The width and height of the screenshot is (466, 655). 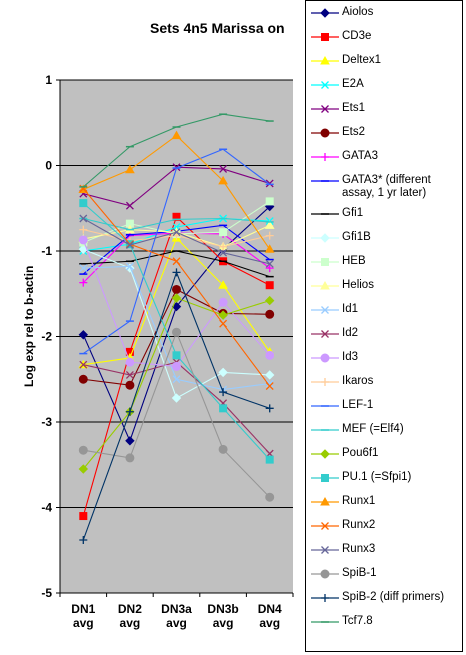 What do you see at coordinates (359, 549) in the screenshot?
I see `legend-label-runx3: Runx3` at bounding box center [359, 549].